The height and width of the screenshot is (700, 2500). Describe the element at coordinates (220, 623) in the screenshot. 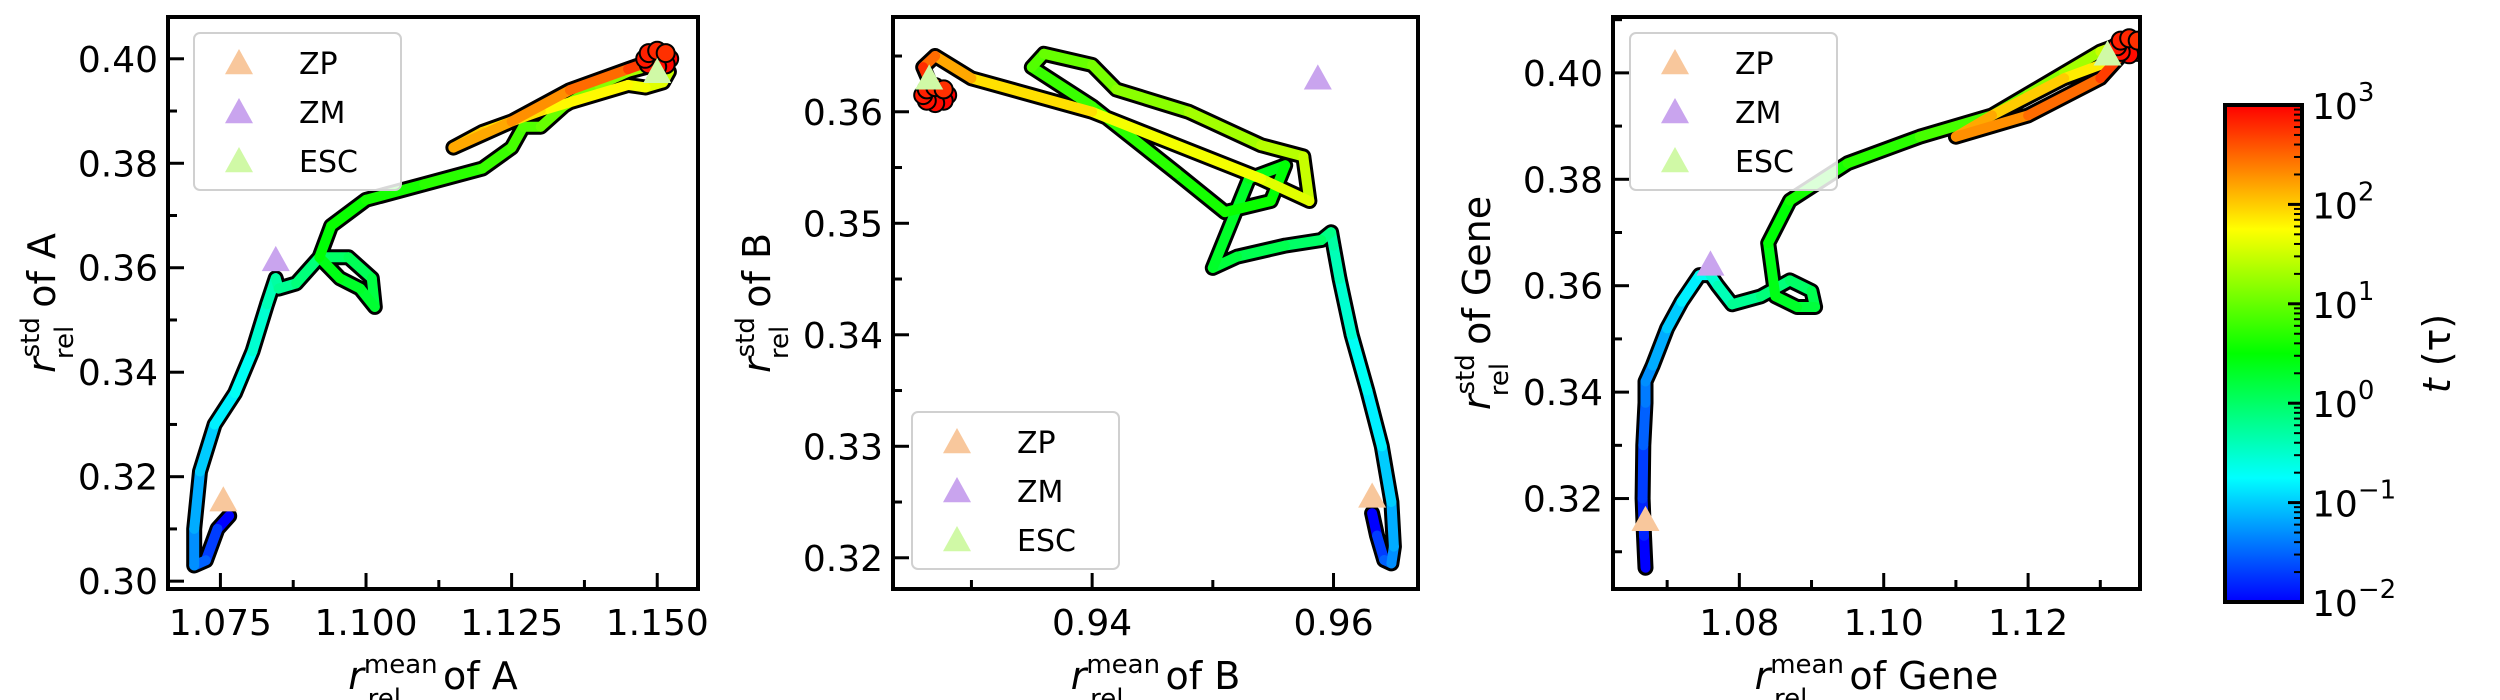

I see `x-tick-label: 1.075` at that location.